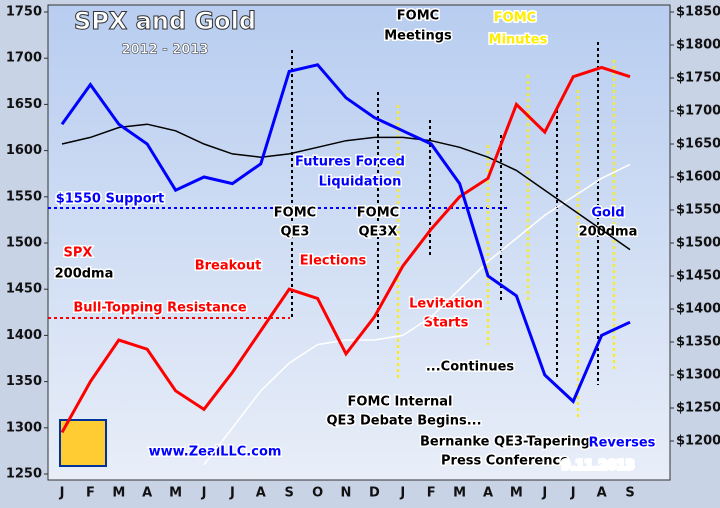 The width and height of the screenshot is (720, 508). What do you see at coordinates (607, 213) in the screenshot?
I see `annotation: Gold` at bounding box center [607, 213].